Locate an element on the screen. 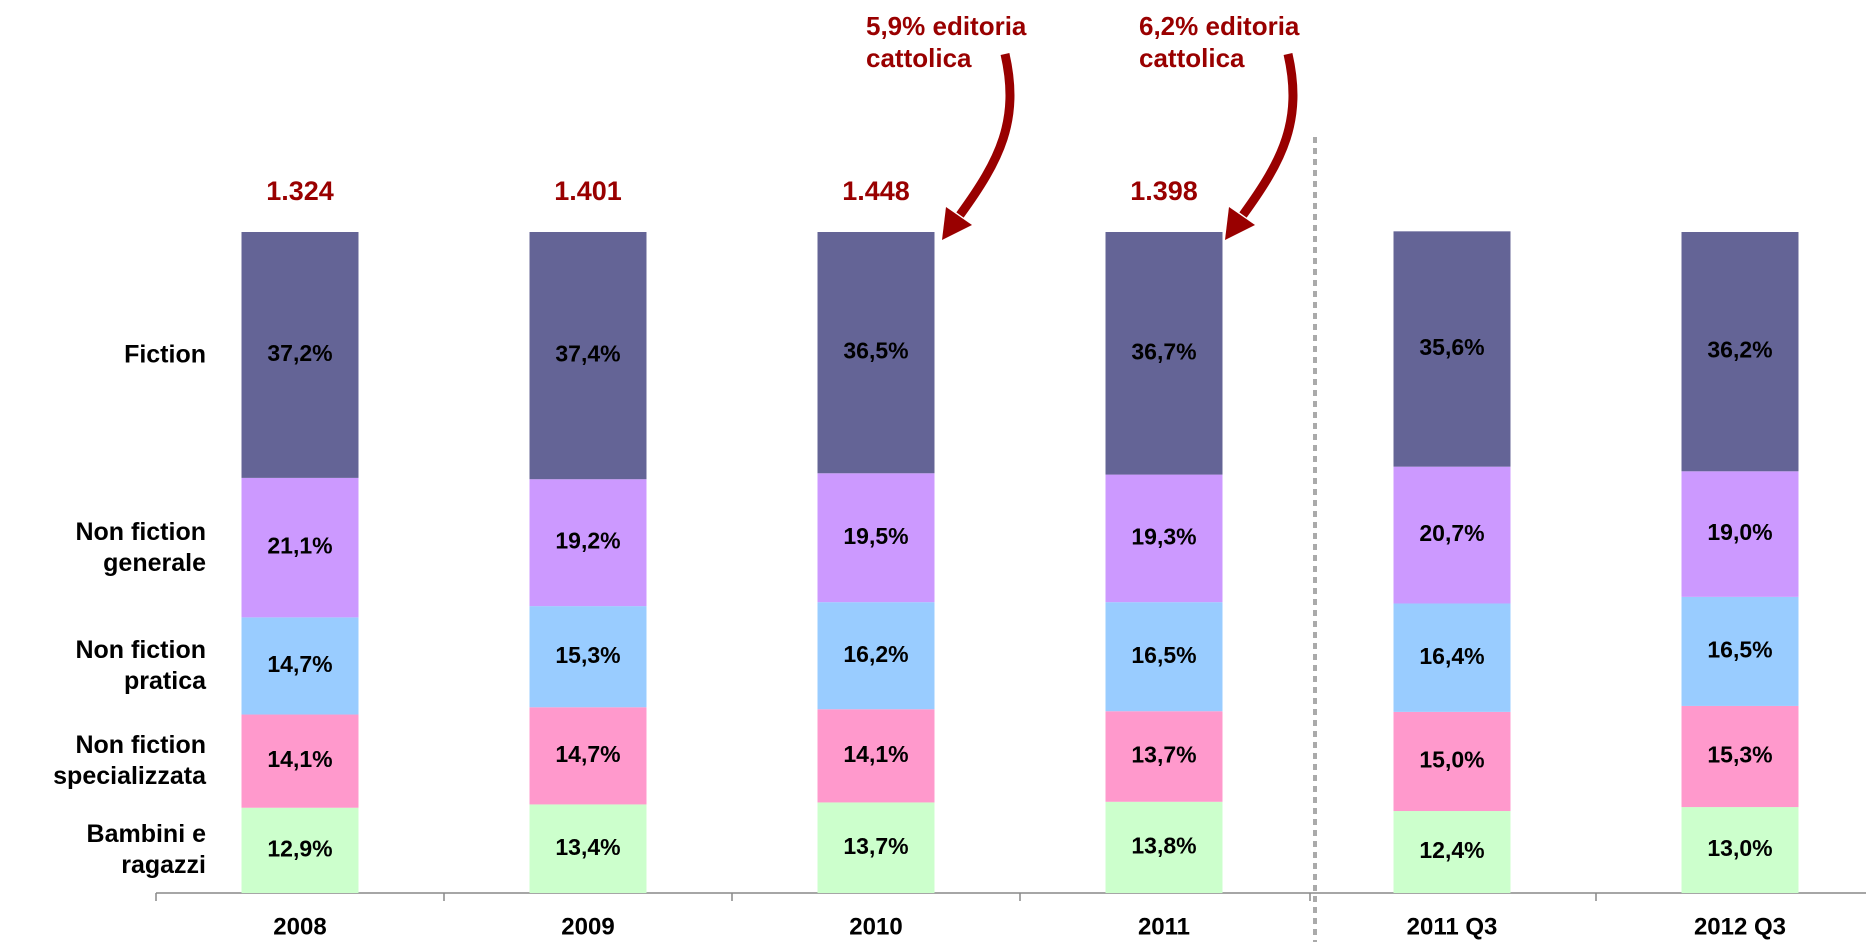 The height and width of the screenshot is (942, 1866). data-label: 12,4% is located at coordinates (1451, 850).